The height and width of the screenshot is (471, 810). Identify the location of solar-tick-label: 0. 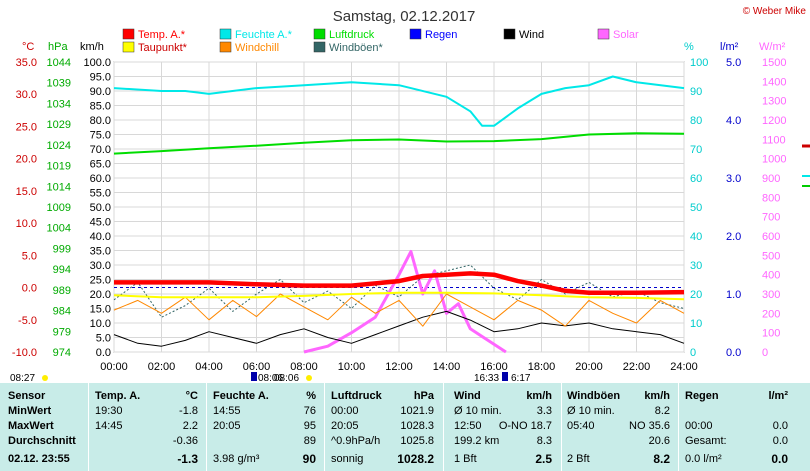
(765, 353).